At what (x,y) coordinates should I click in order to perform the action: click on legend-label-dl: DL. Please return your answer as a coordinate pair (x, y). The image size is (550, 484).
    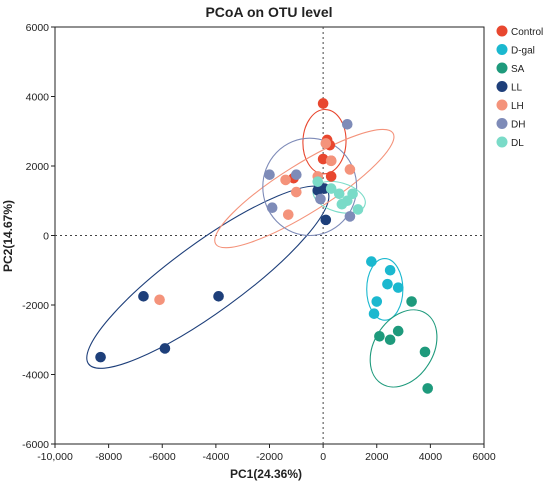
    Looking at the image, I should click on (517, 143).